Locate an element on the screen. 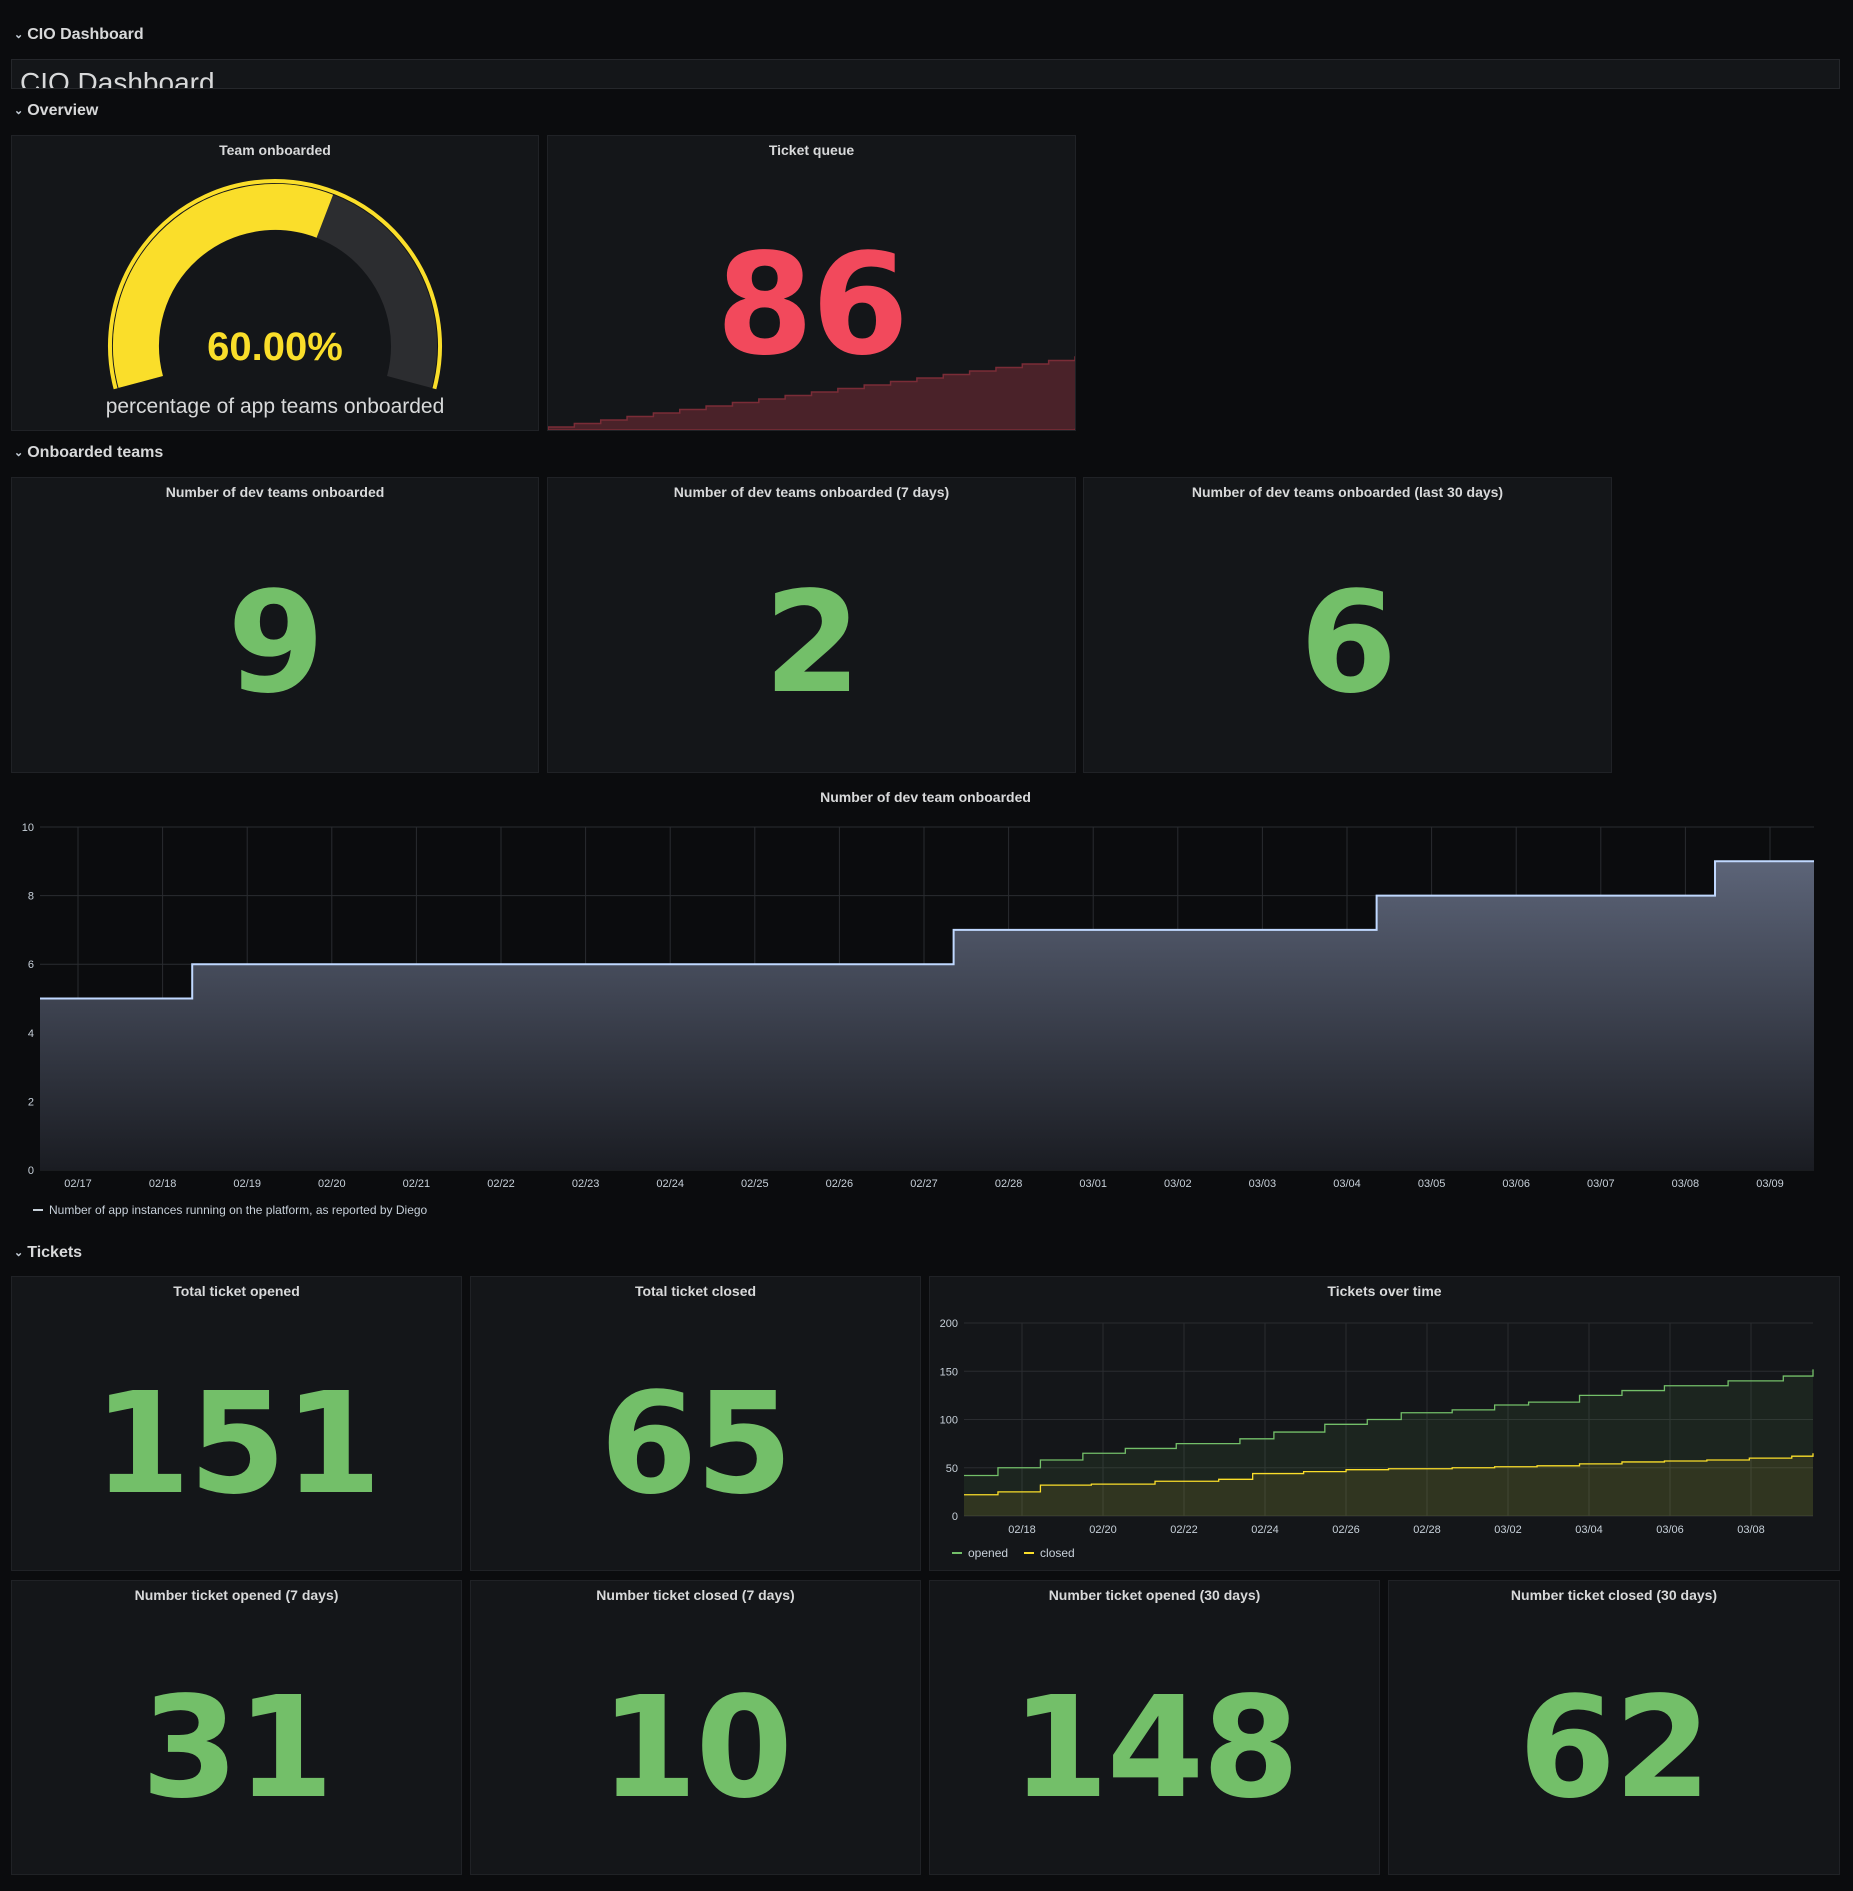 The image size is (1853, 1891). panel-ticket-queue: Ticket queue 86 is located at coordinates (811, 283).